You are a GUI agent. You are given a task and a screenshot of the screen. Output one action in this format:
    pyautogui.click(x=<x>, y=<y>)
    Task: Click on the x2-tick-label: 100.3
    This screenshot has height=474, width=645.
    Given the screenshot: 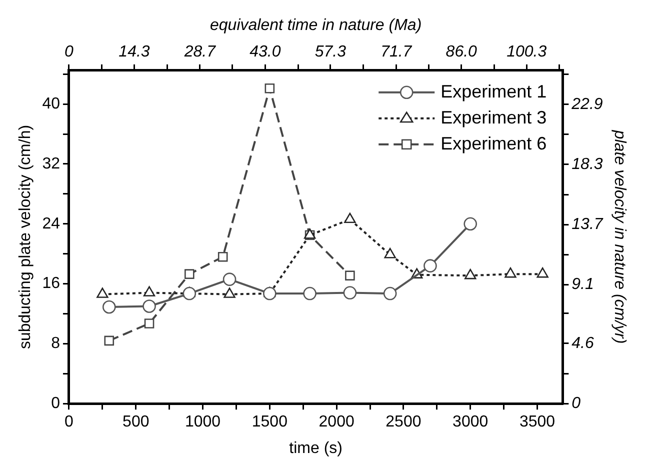 What is the action you would take?
    pyautogui.click(x=526, y=51)
    